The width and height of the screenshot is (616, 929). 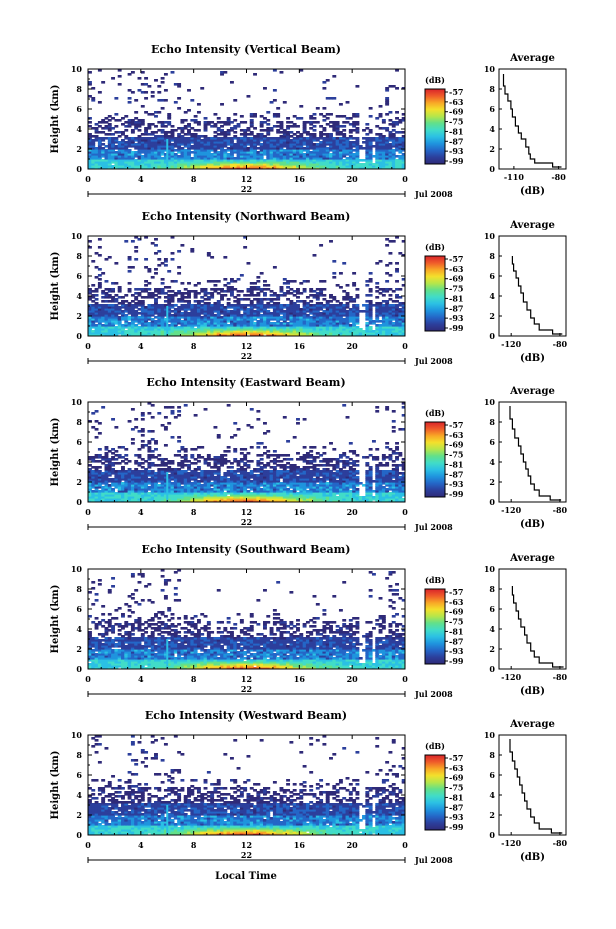 What do you see at coordinates (532, 358) in the screenshot?
I see `average-x-label: (dB)` at bounding box center [532, 358].